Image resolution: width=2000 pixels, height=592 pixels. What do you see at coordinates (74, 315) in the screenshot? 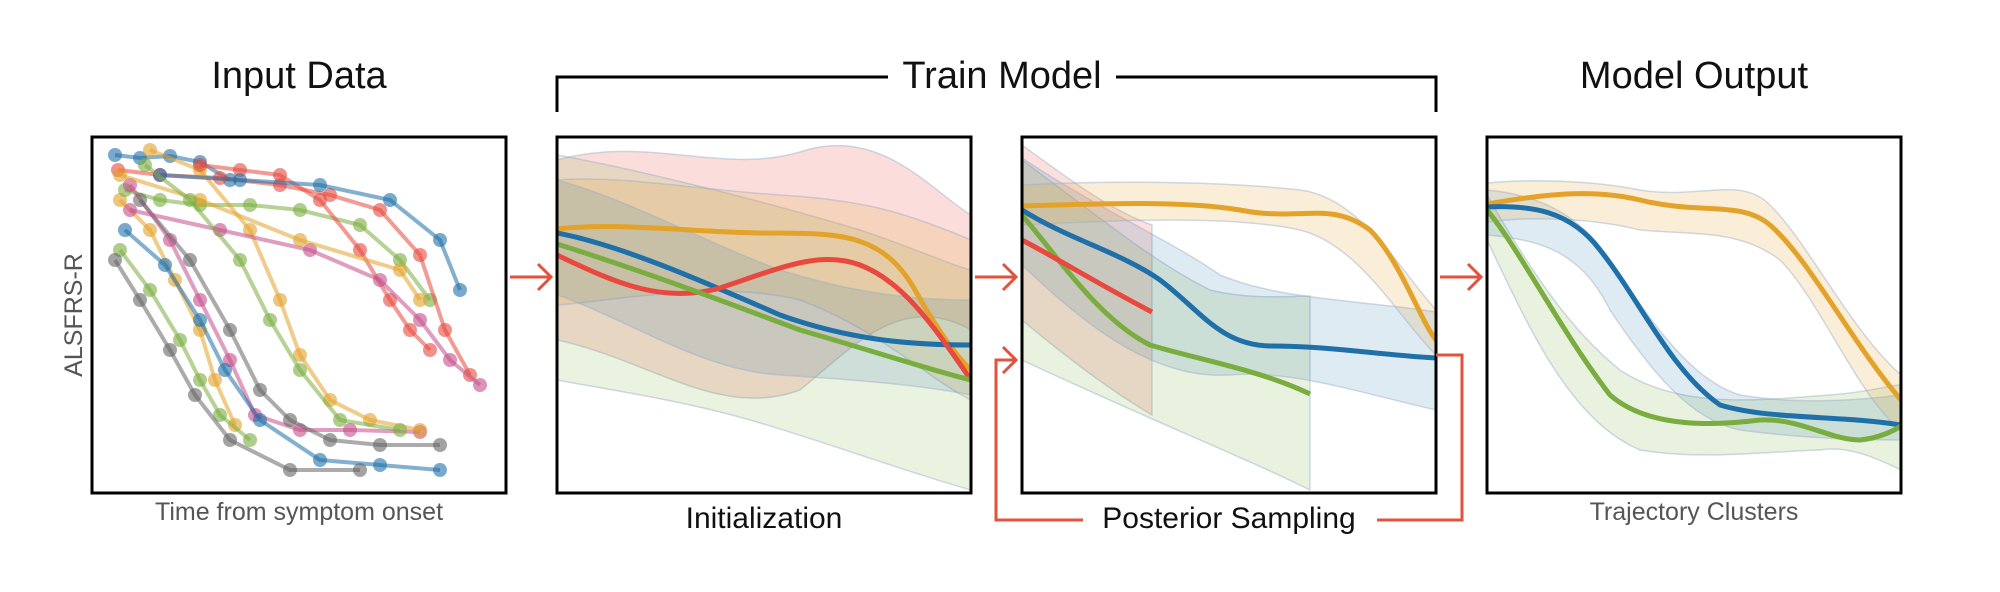
I see `y-axis-label: ALSFRS-R` at bounding box center [74, 315].